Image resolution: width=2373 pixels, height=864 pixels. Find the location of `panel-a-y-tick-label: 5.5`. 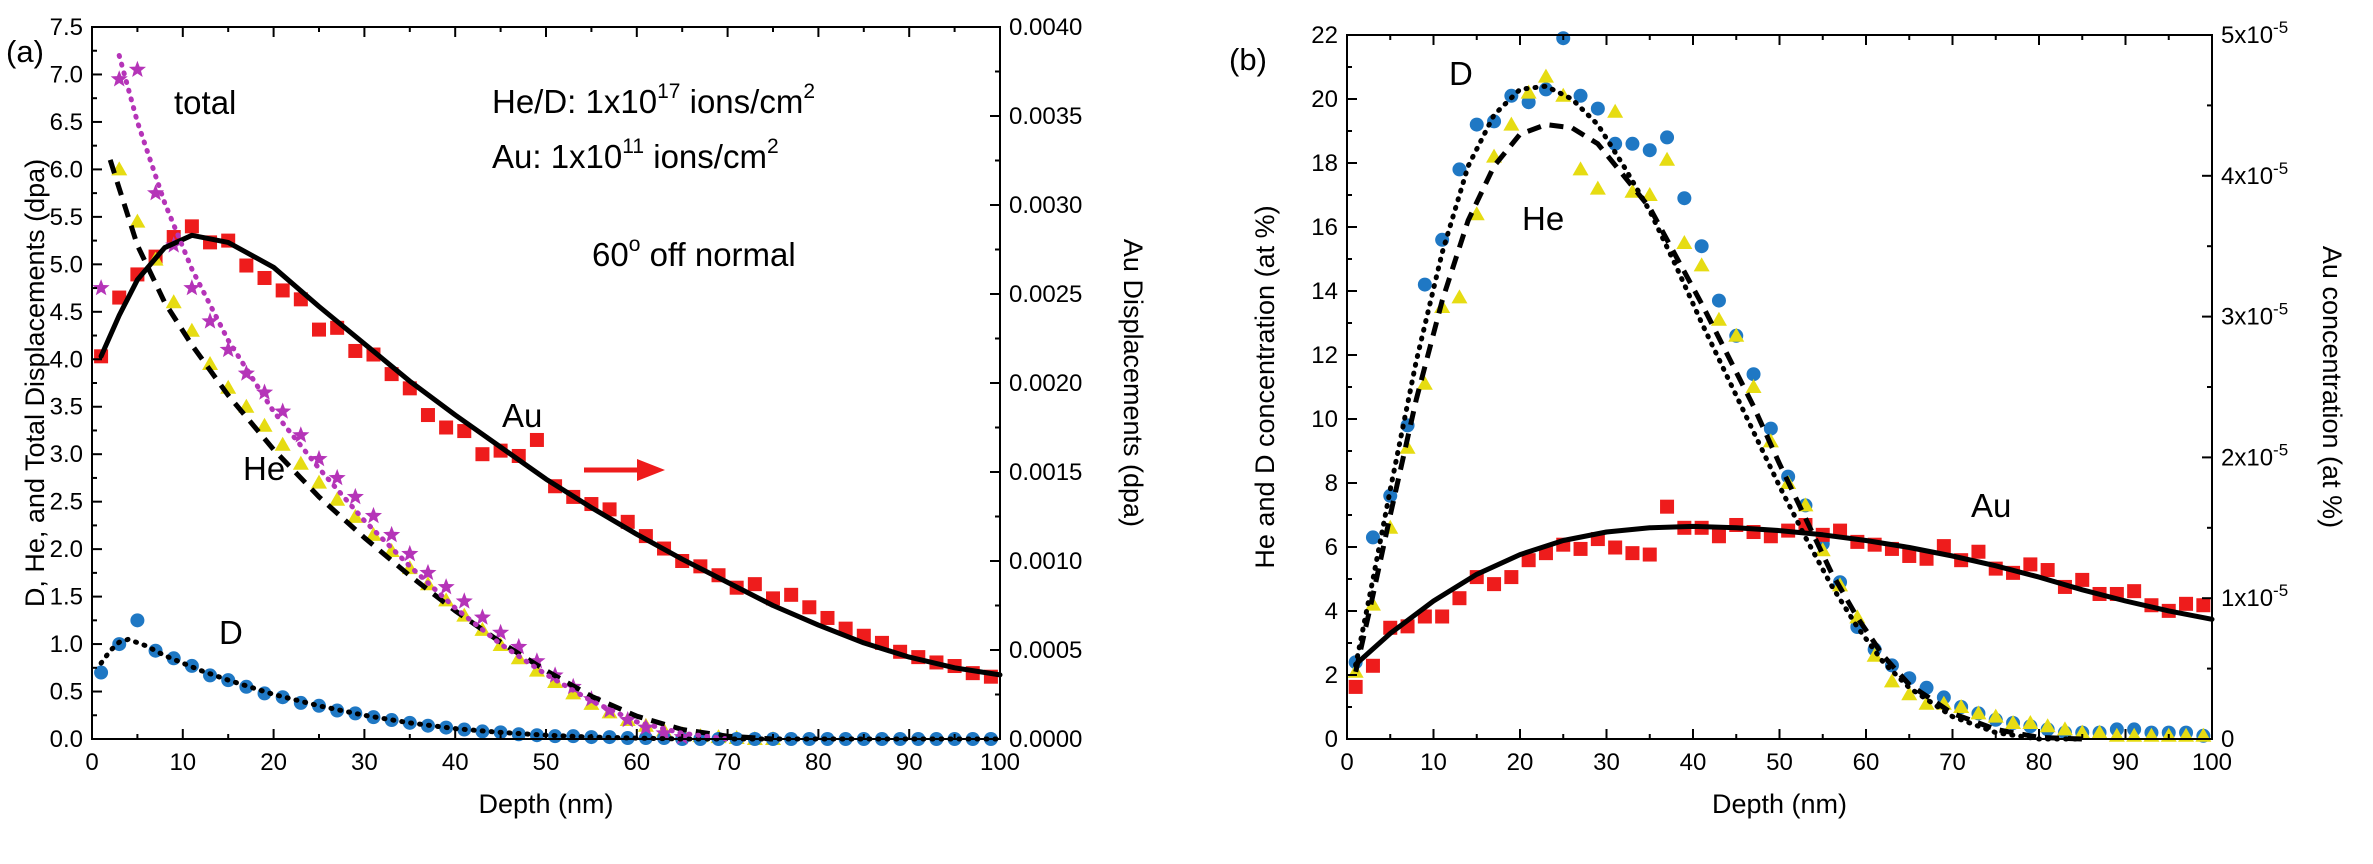

panel-a-y-tick-label: 5.5 is located at coordinates (66, 217).